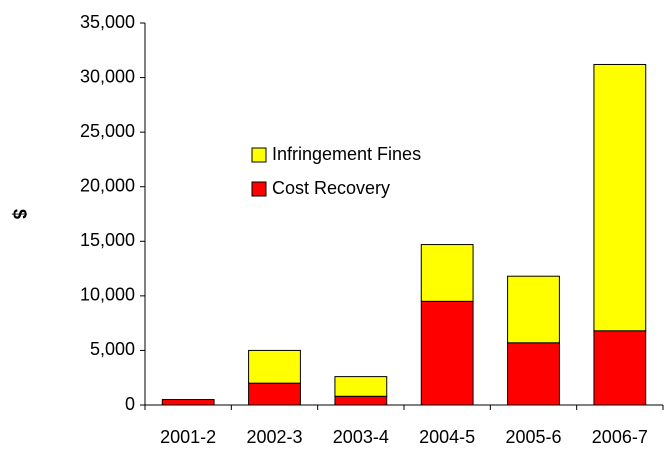  What do you see at coordinates (19, 214) in the screenshot?
I see `y-axis-label: $` at bounding box center [19, 214].